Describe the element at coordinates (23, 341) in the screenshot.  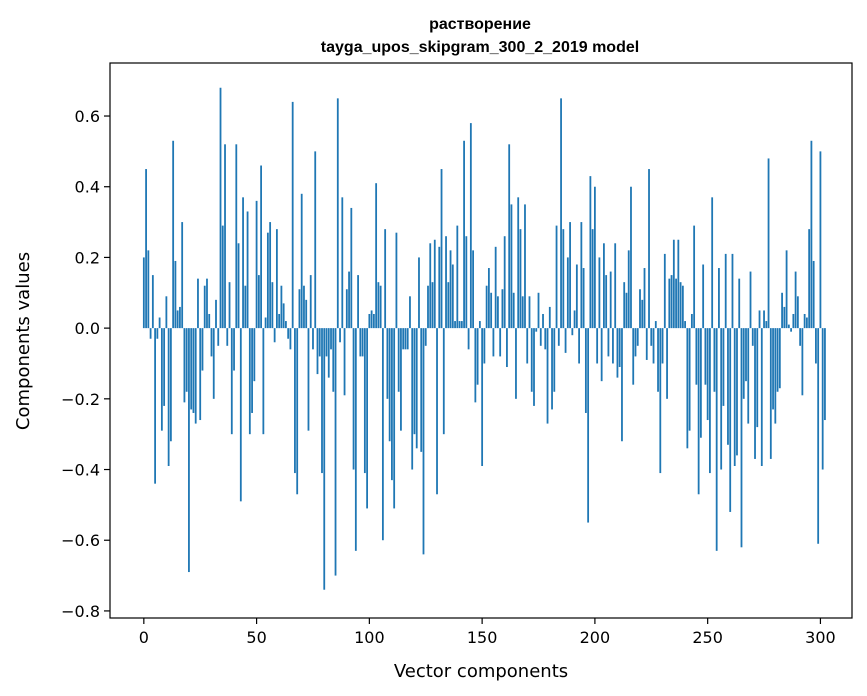
I see `y-axis-label: Components values` at that location.